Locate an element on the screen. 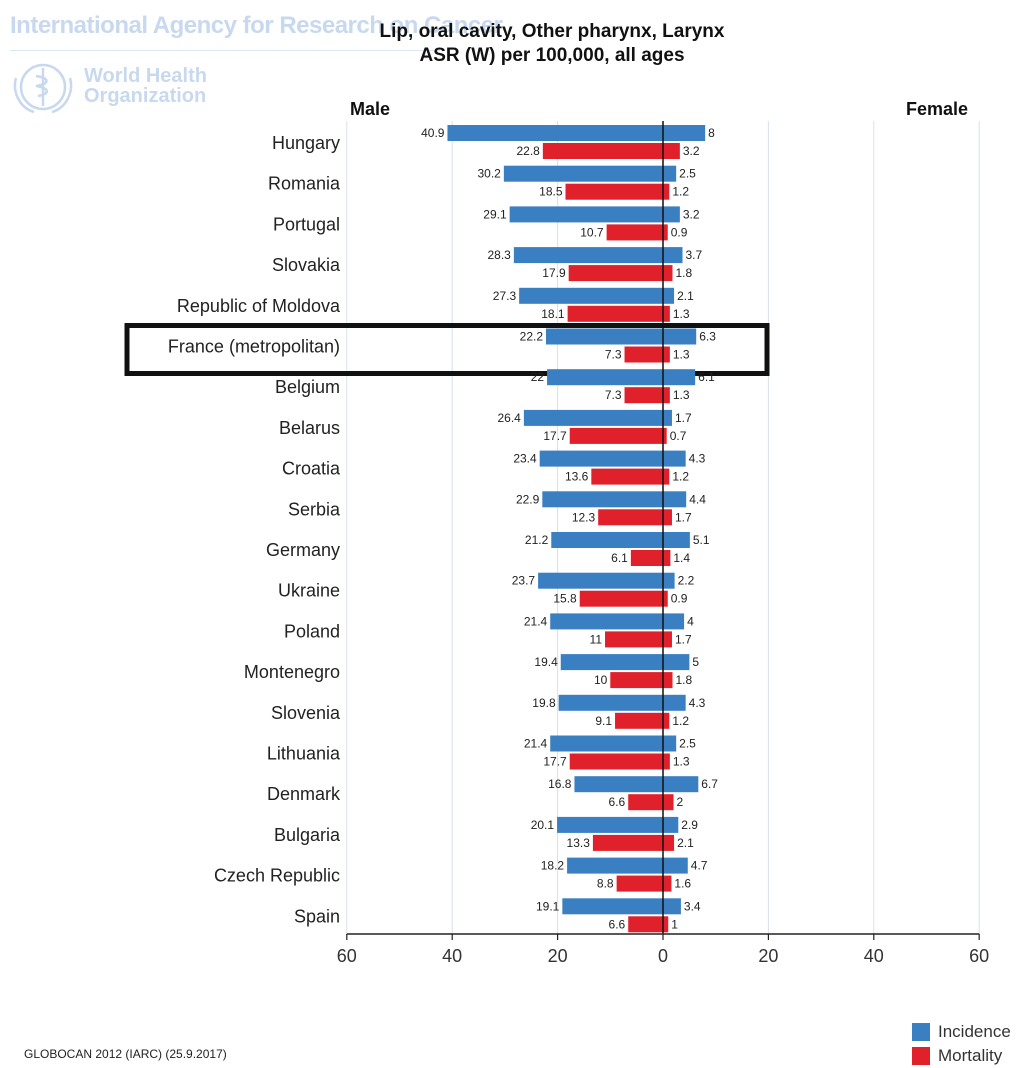 This screenshot has height=1068, width=1026. label-female-incidence: 2.2 is located at coordinates (686, 581).